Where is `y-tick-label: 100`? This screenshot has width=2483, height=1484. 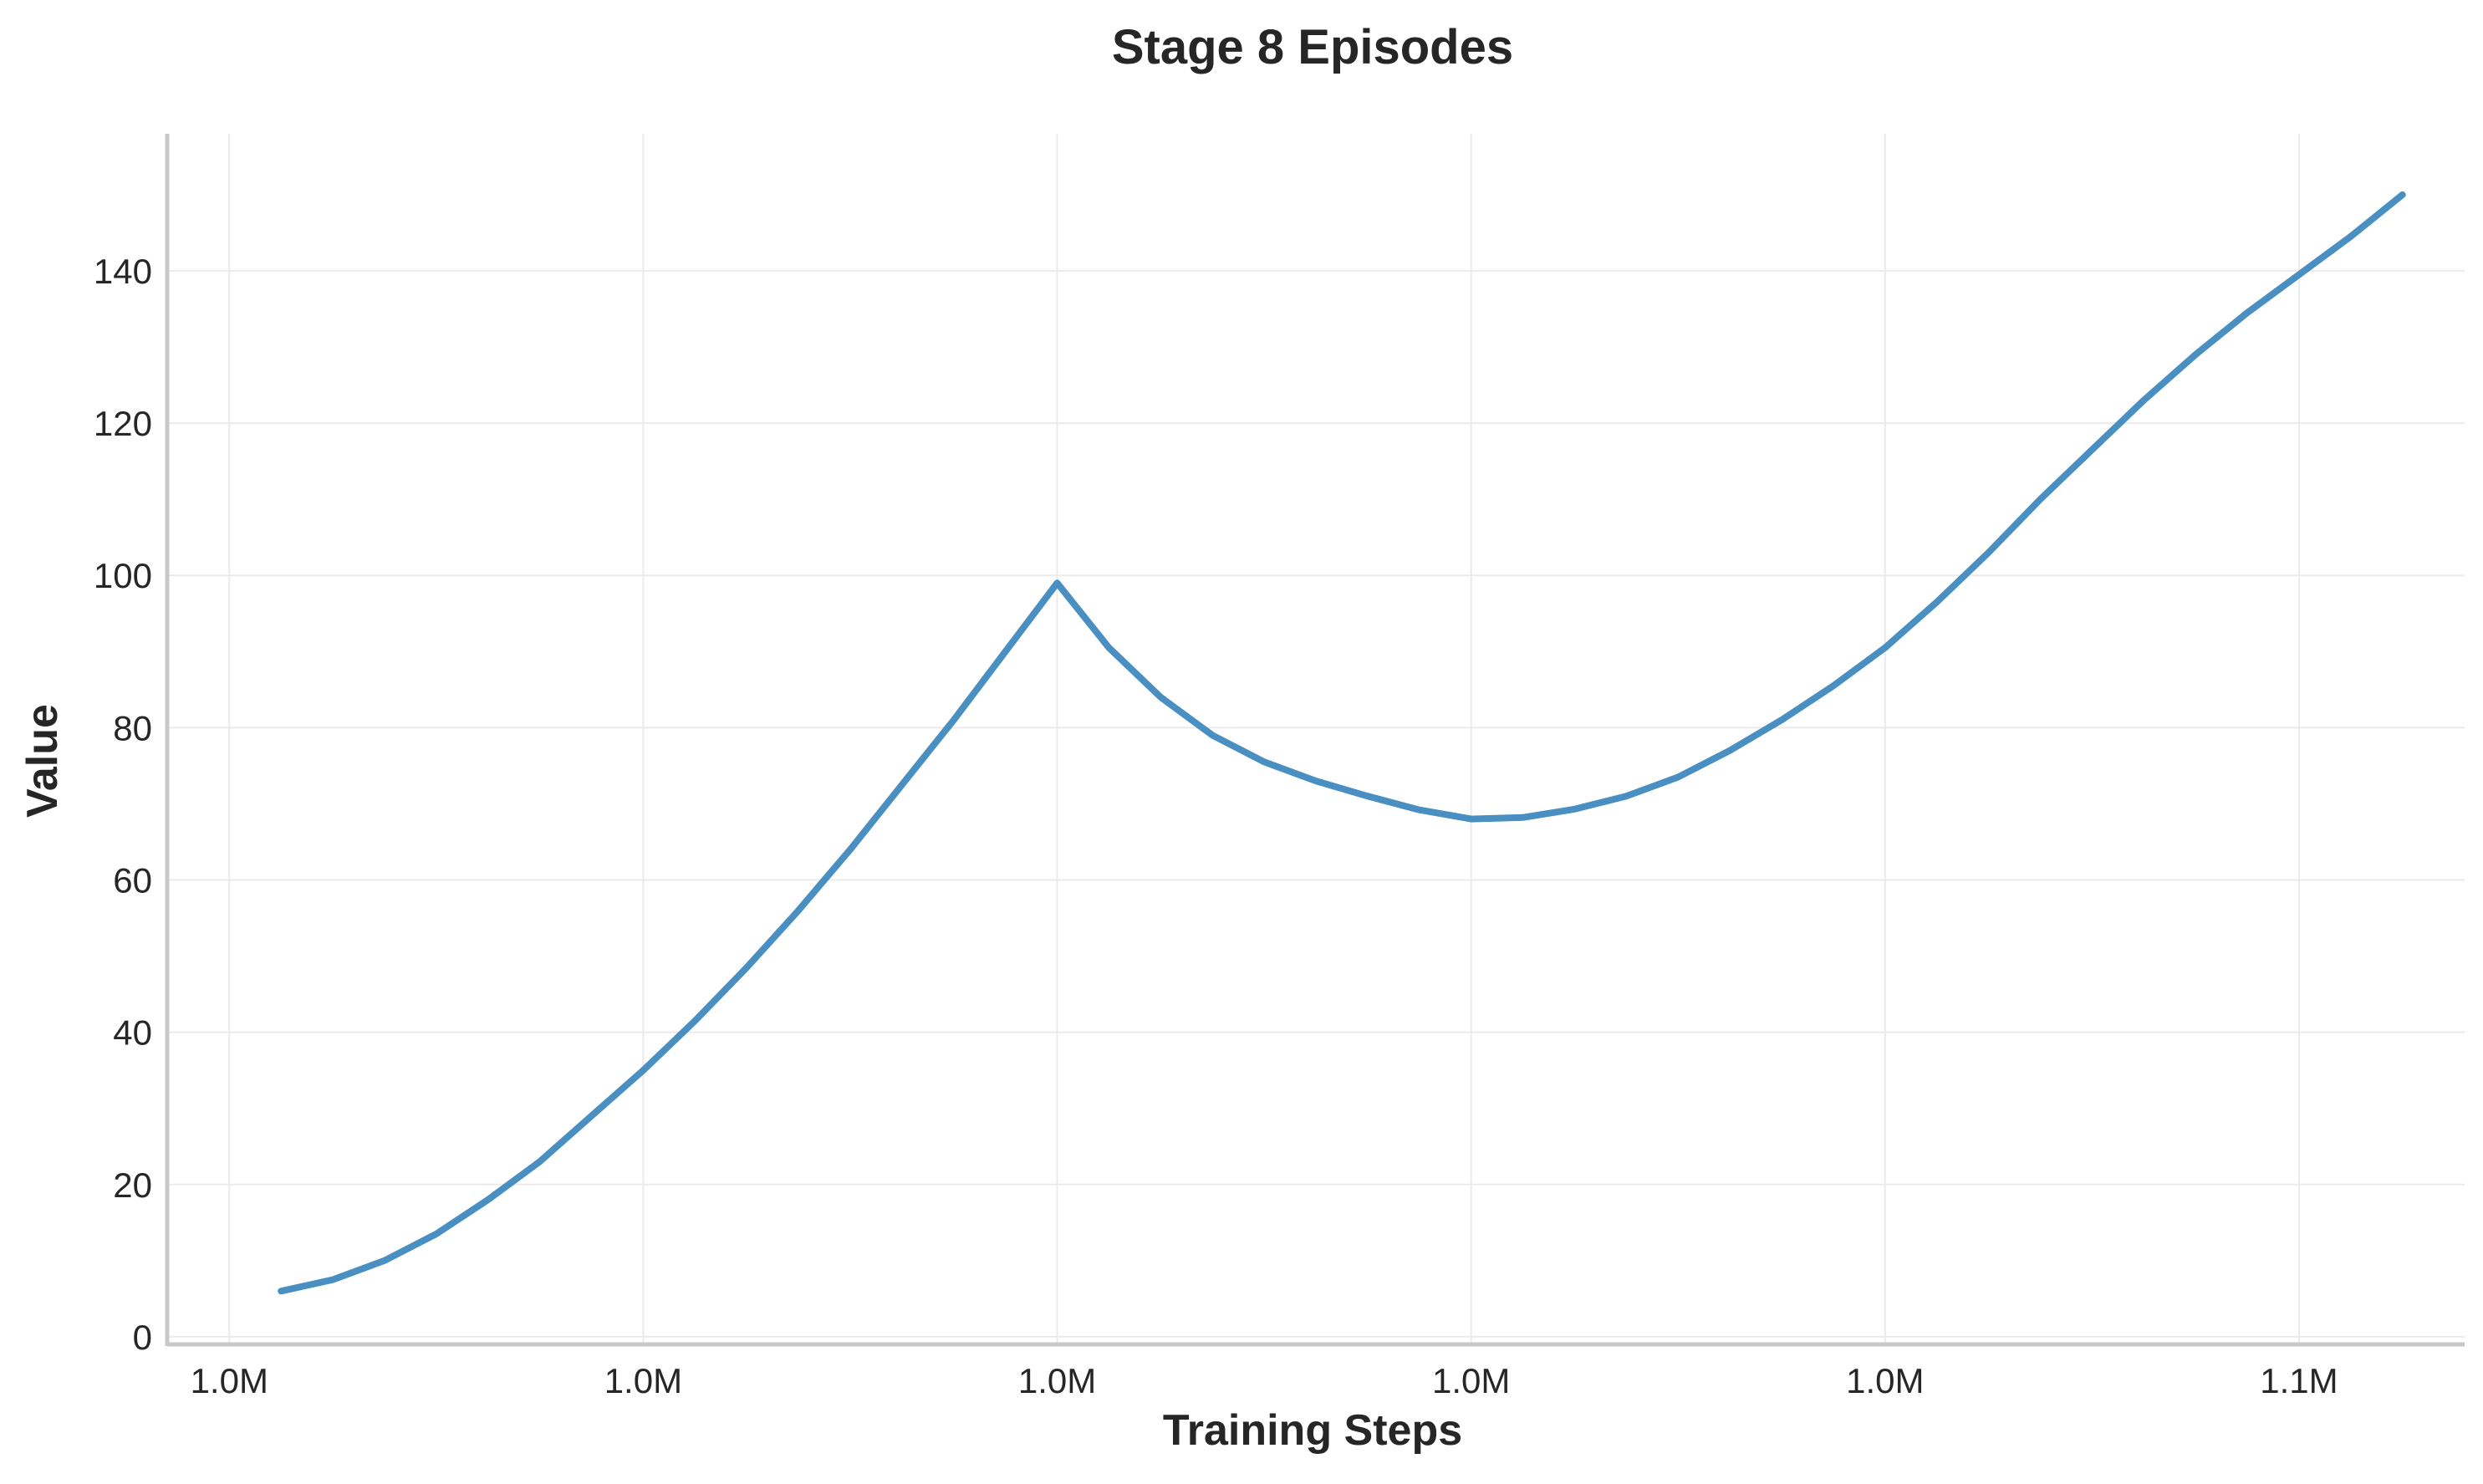 y-tick-label: 100 is located at coordinates (123, 575).